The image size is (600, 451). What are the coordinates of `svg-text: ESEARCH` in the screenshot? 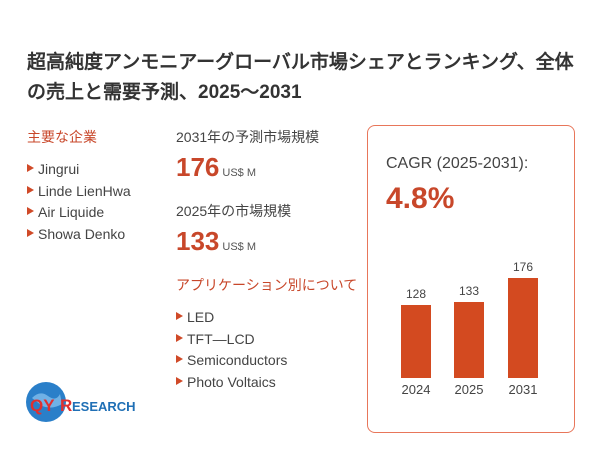 It's located at (104, 406).